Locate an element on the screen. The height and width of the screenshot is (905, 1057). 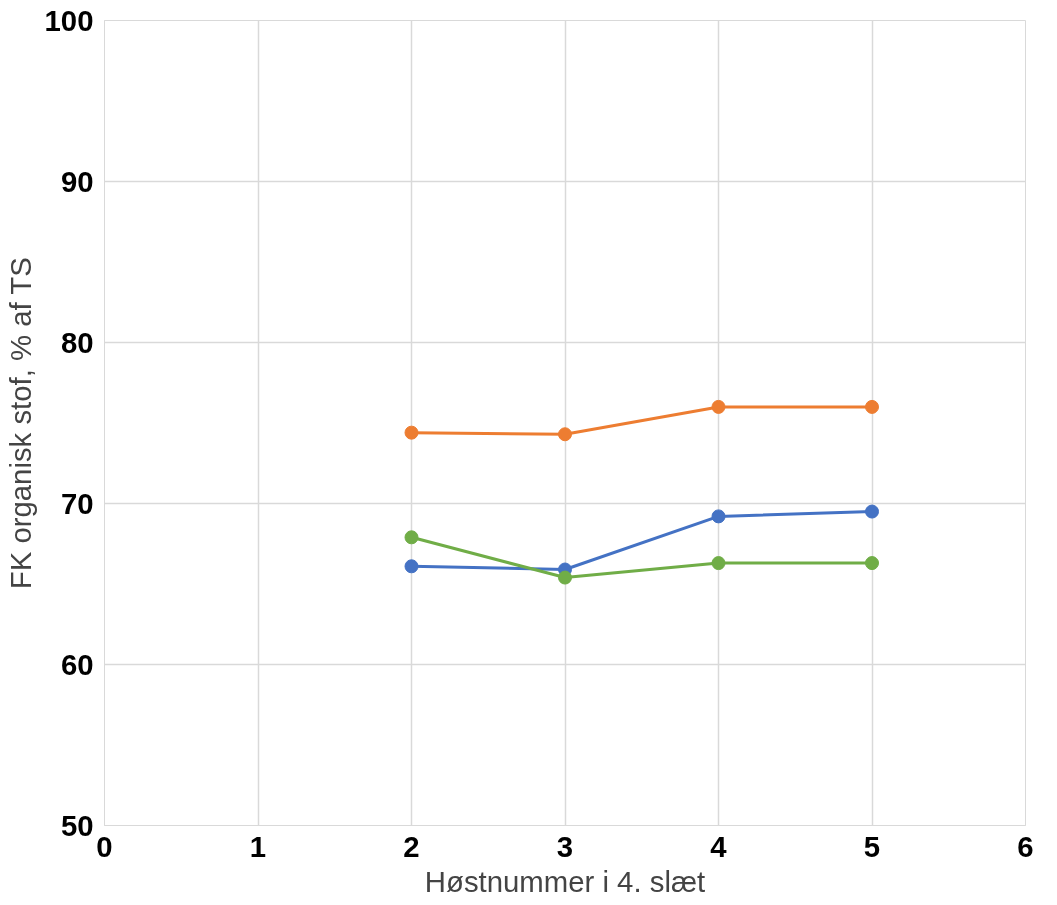
y-tick-label: 60 is located at coordinates (77, 664).